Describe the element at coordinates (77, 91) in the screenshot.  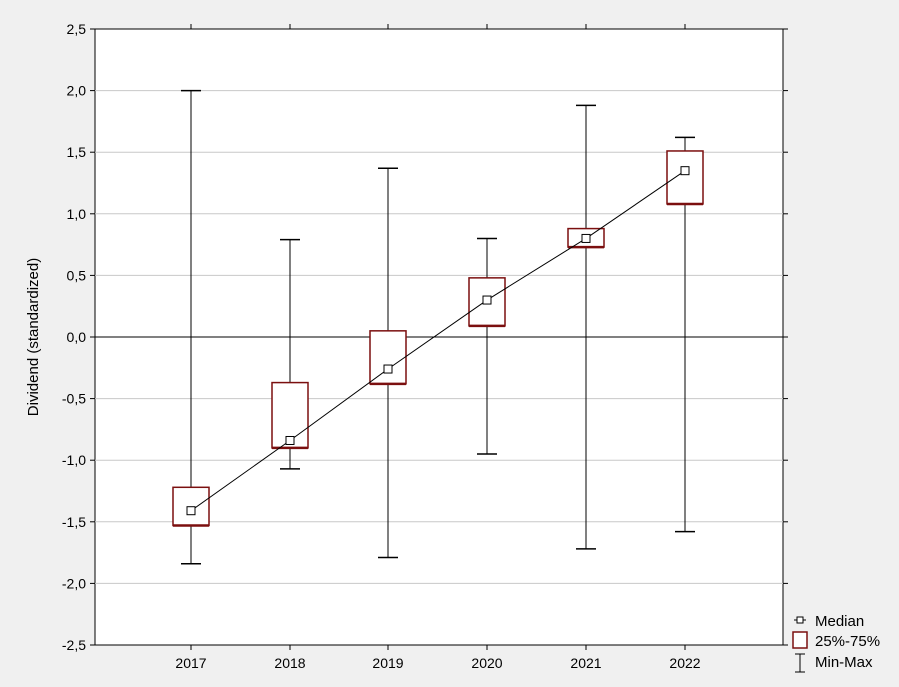
I see `y-tick-label: 2,0` at that location.